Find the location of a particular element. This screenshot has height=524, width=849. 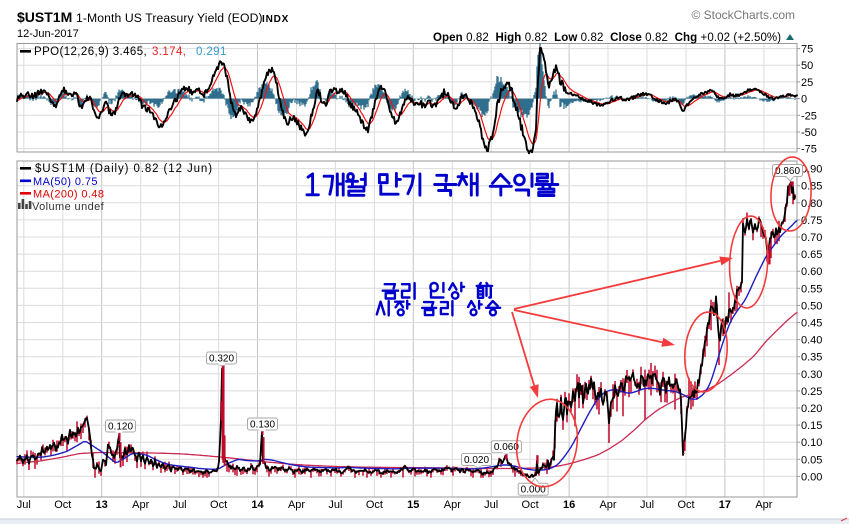

svg-text: 0.80 is located at coordinates (811, 204).